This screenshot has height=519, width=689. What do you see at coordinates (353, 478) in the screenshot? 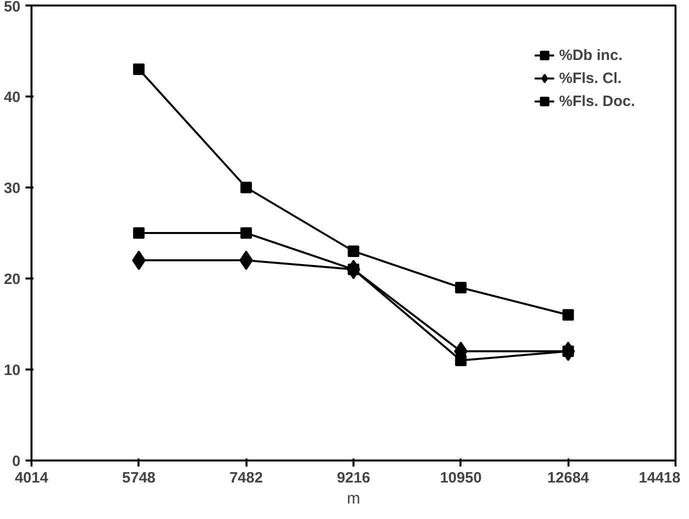
I see `x-tick-label: 9216` at bounding box center [353, 478].